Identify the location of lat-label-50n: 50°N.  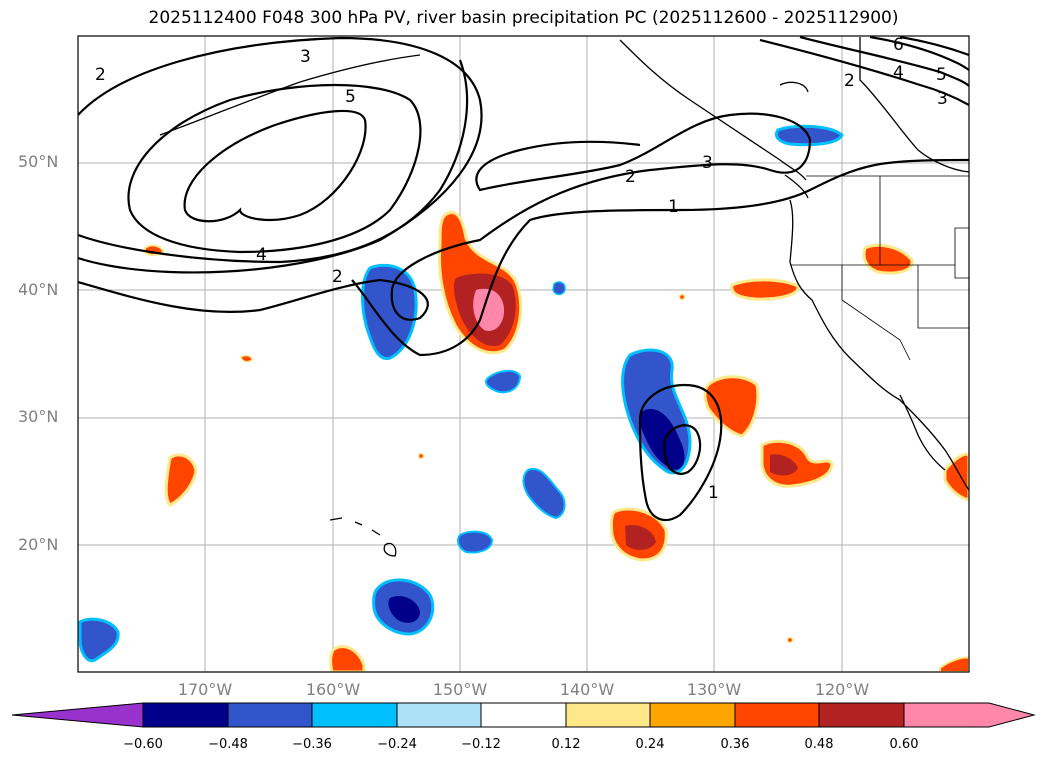
(38, 161).